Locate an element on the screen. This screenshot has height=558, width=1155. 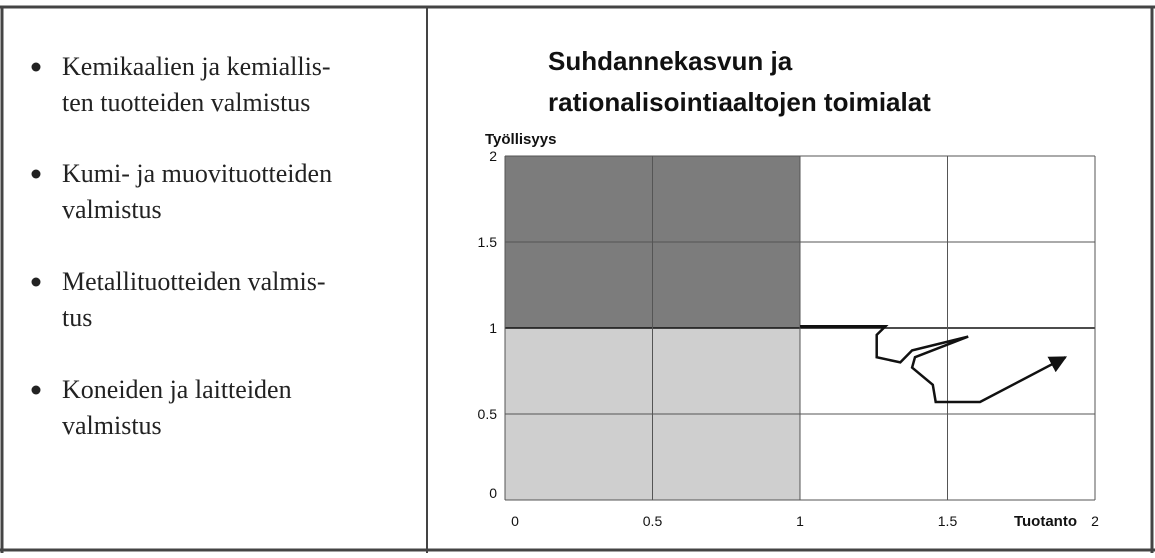
x-tick-label: 0 is located at coordinates (515, 521).